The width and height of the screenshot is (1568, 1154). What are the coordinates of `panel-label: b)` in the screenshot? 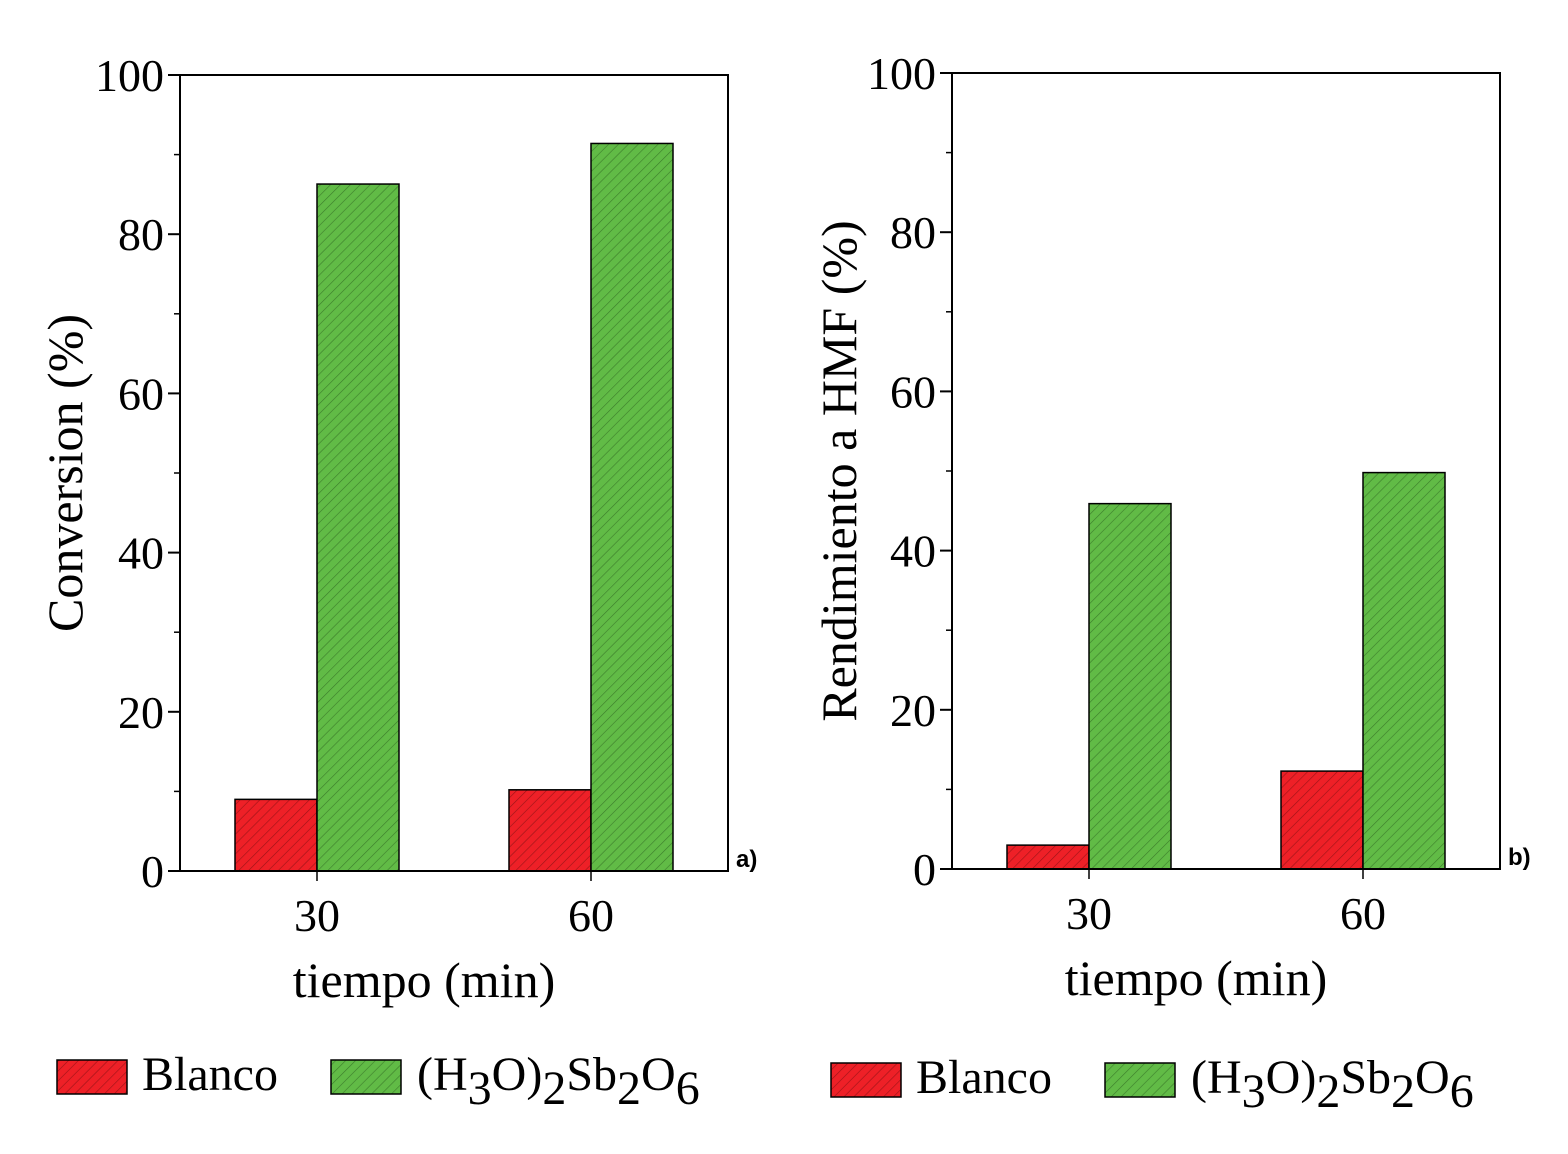 It's located at (1519, 857).